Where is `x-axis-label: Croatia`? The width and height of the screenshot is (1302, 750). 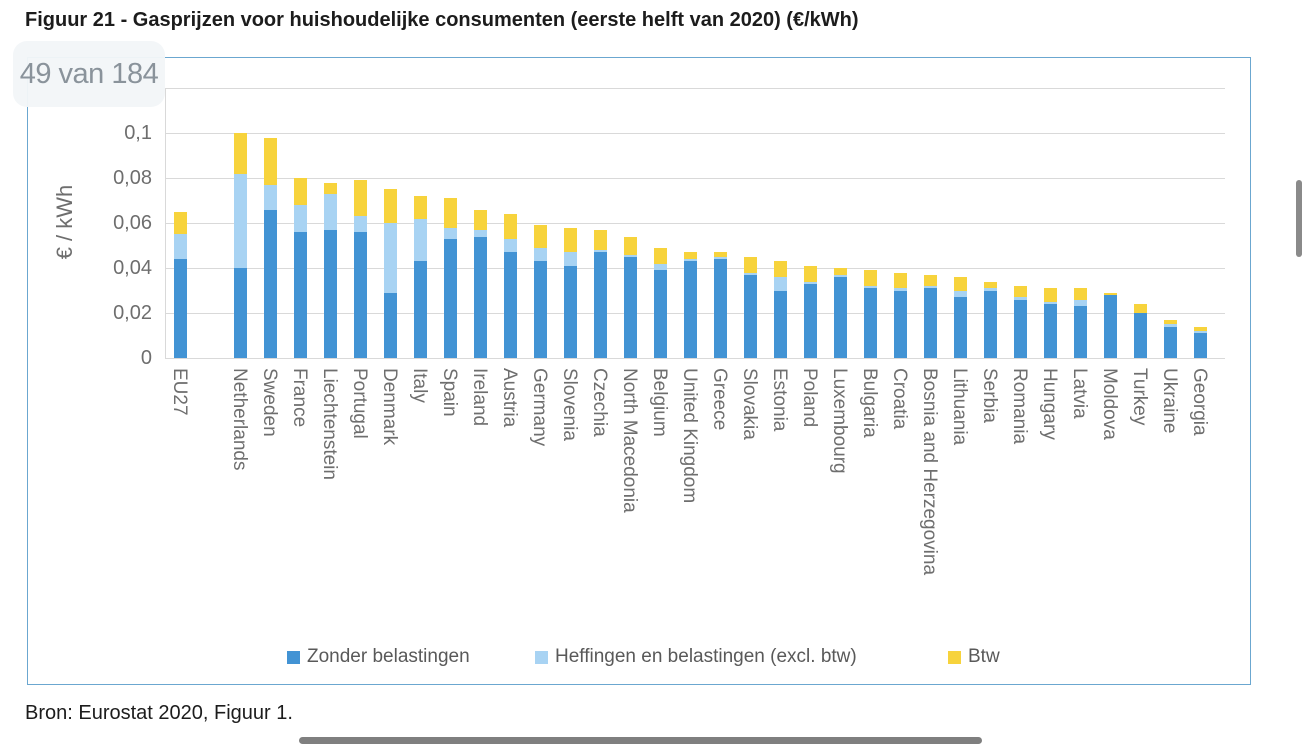 x-axis-label: Croatia is located at coordinates (899, 399).